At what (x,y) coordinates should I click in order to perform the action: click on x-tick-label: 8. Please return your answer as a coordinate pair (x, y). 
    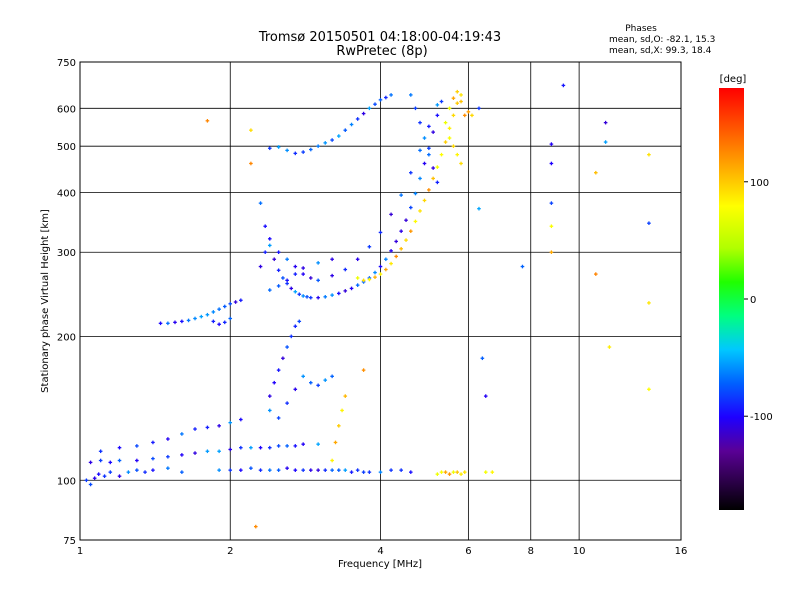
    Looking at the image, I should click on (531, 551).